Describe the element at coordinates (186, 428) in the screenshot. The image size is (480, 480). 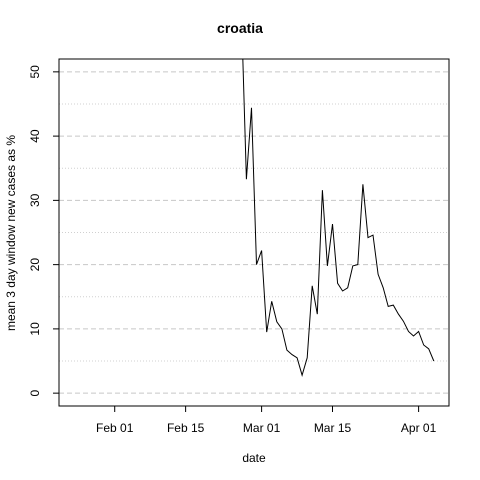
I see `x-tick-label: Feb 15` at that location.